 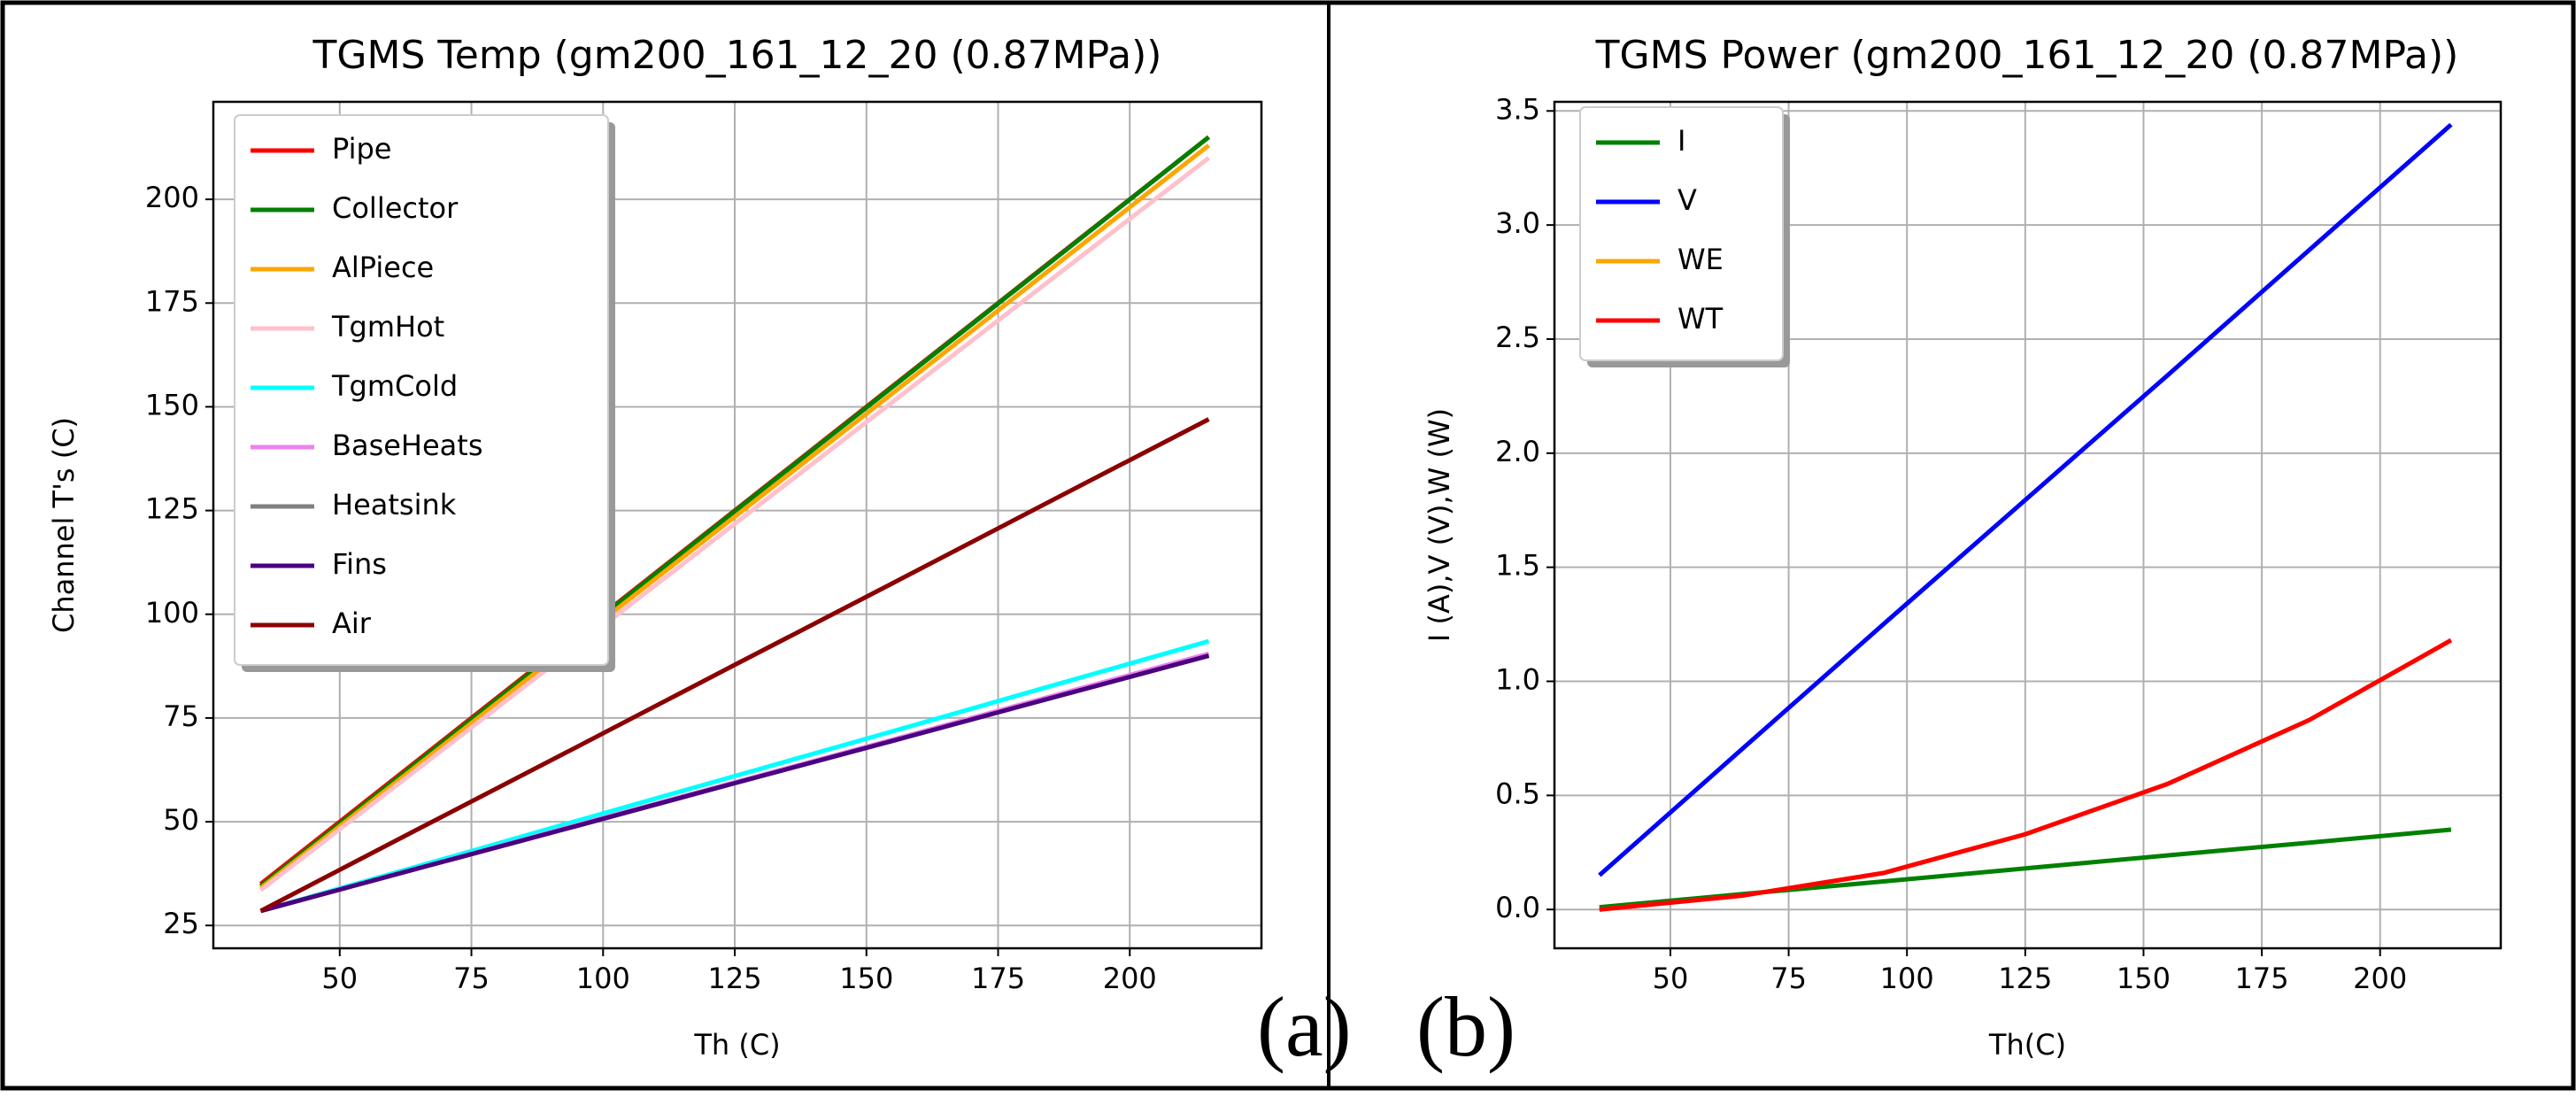 What do you see at coordinates (361, 149) in the screenshot?
I see `legend-label: Pipe` at bounding box center [361, 149].